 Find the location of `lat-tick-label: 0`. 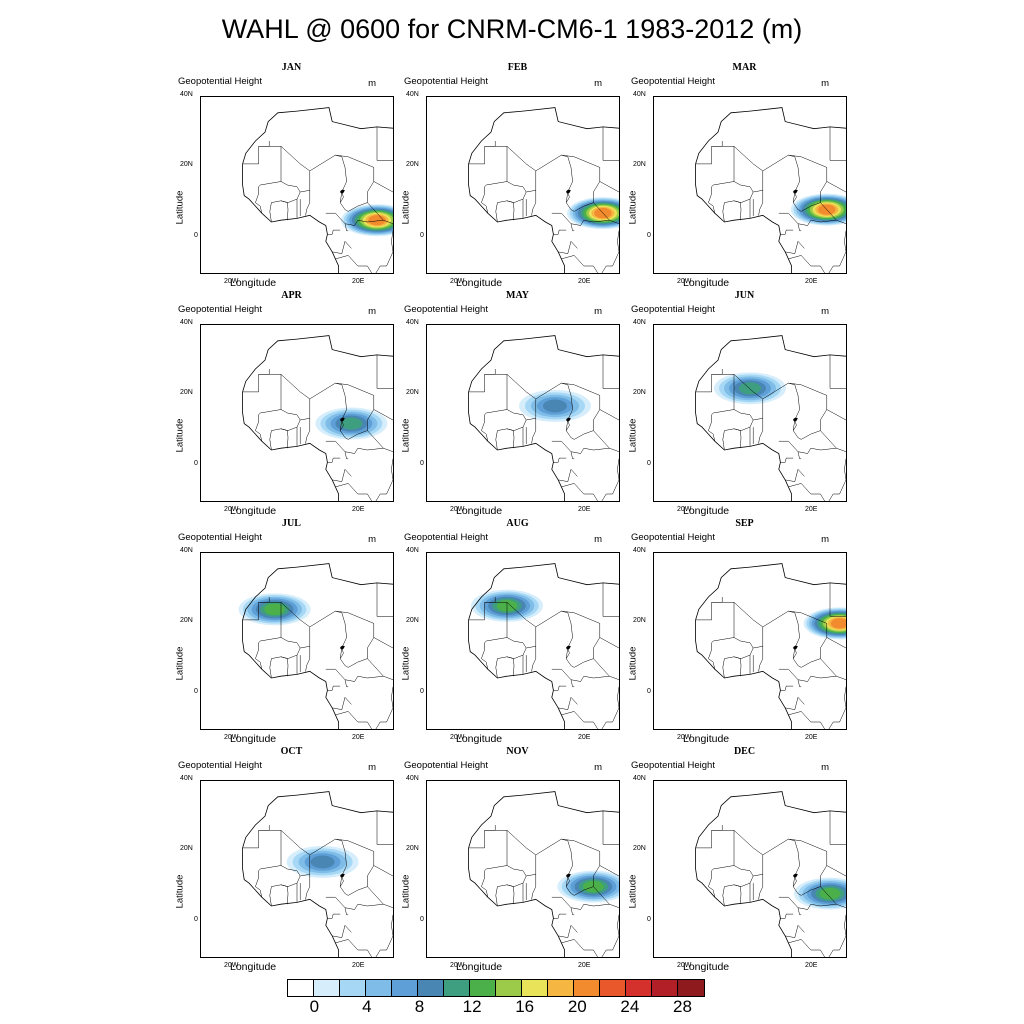

lat-tick-label: 0 is located at coordinates (422, 691).